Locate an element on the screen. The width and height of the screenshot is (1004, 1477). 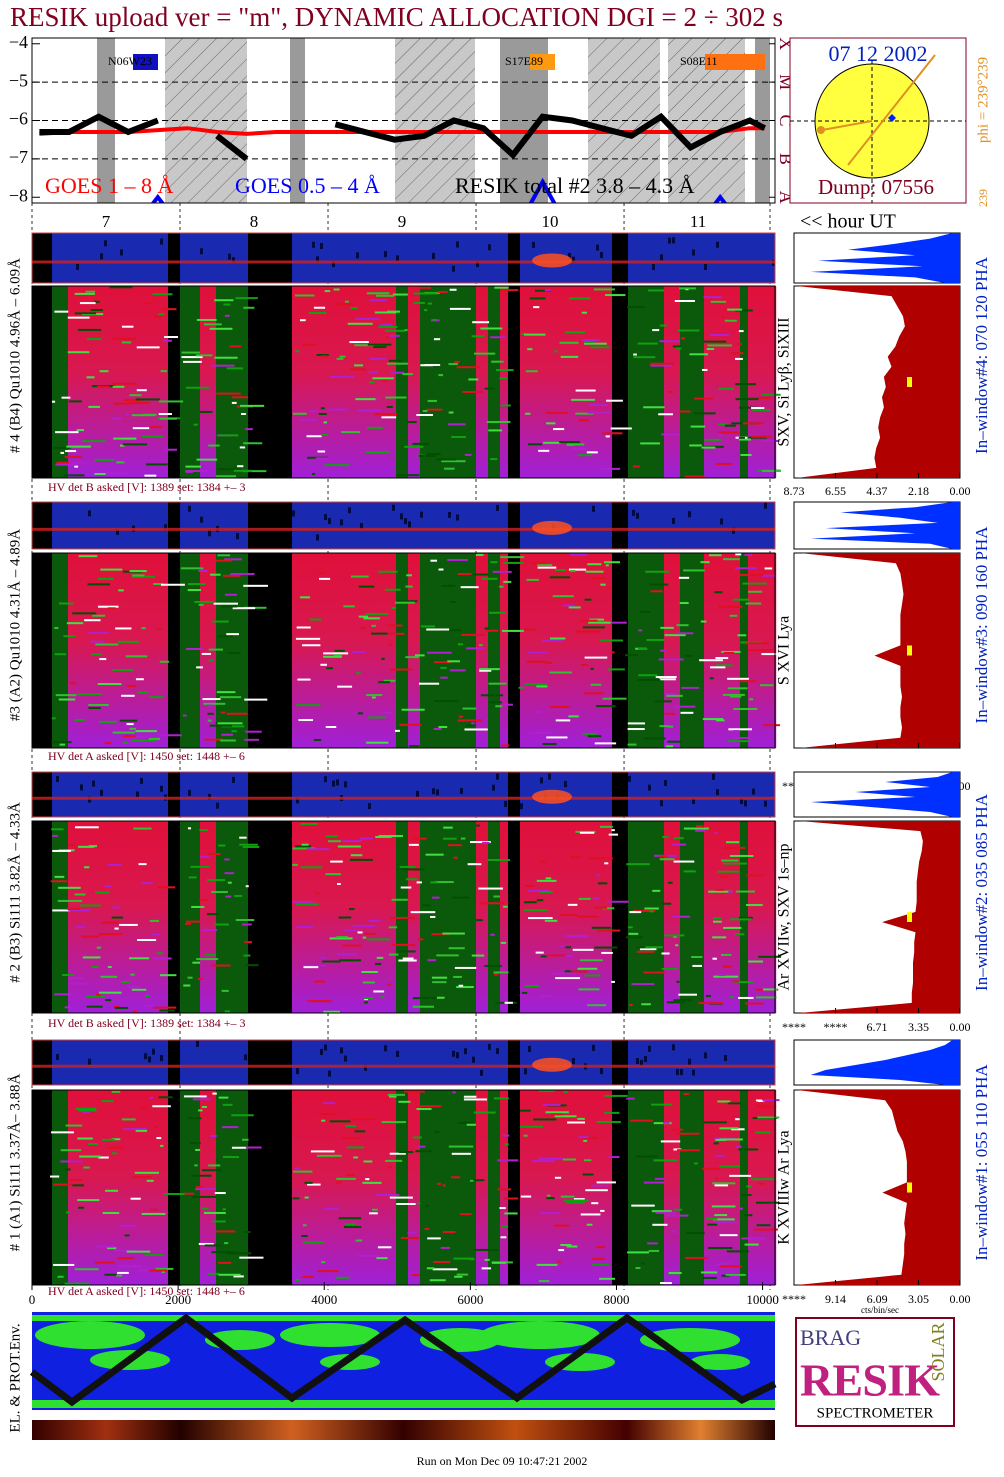
x-axis-label: << hour UT is located at coordinates (848, 222).